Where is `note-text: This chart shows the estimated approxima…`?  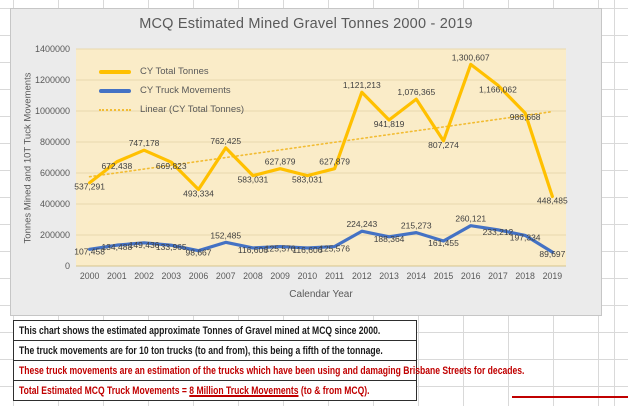
note-text: This chart shows the estimated approxima… is located at coordinates (200, 331).